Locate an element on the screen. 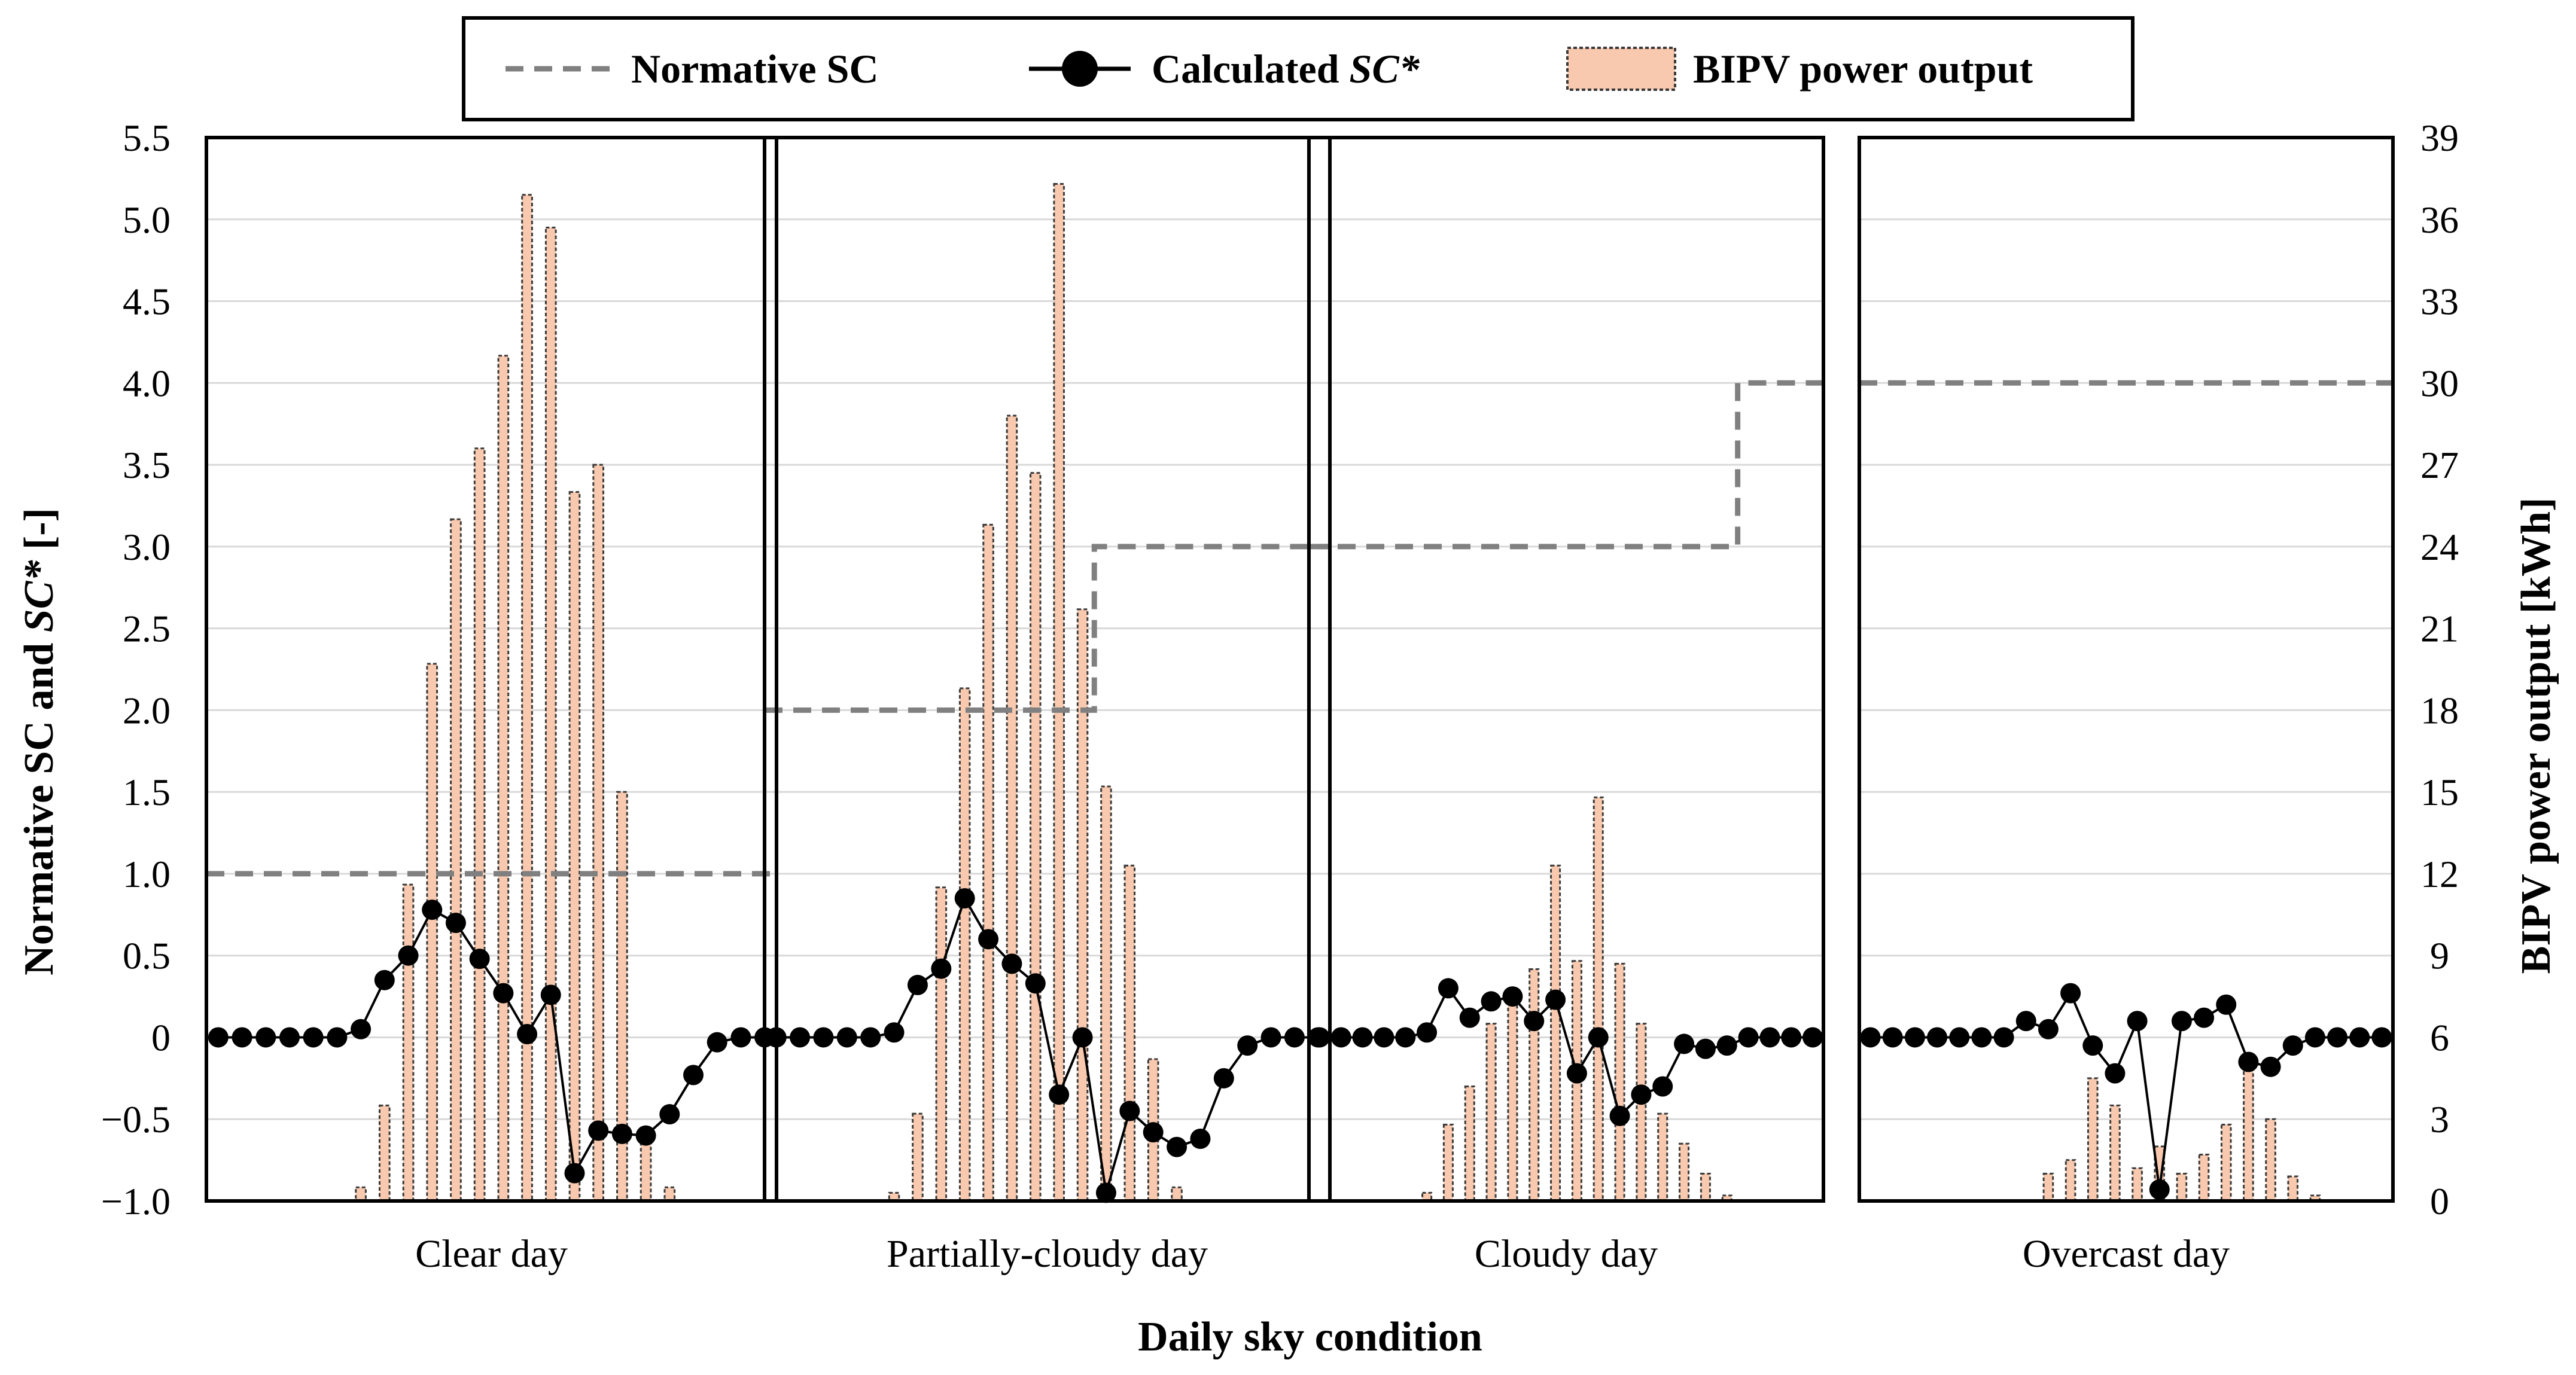  legend-calculated-label-plain: Calculated is located at coordinates (1251, 69).